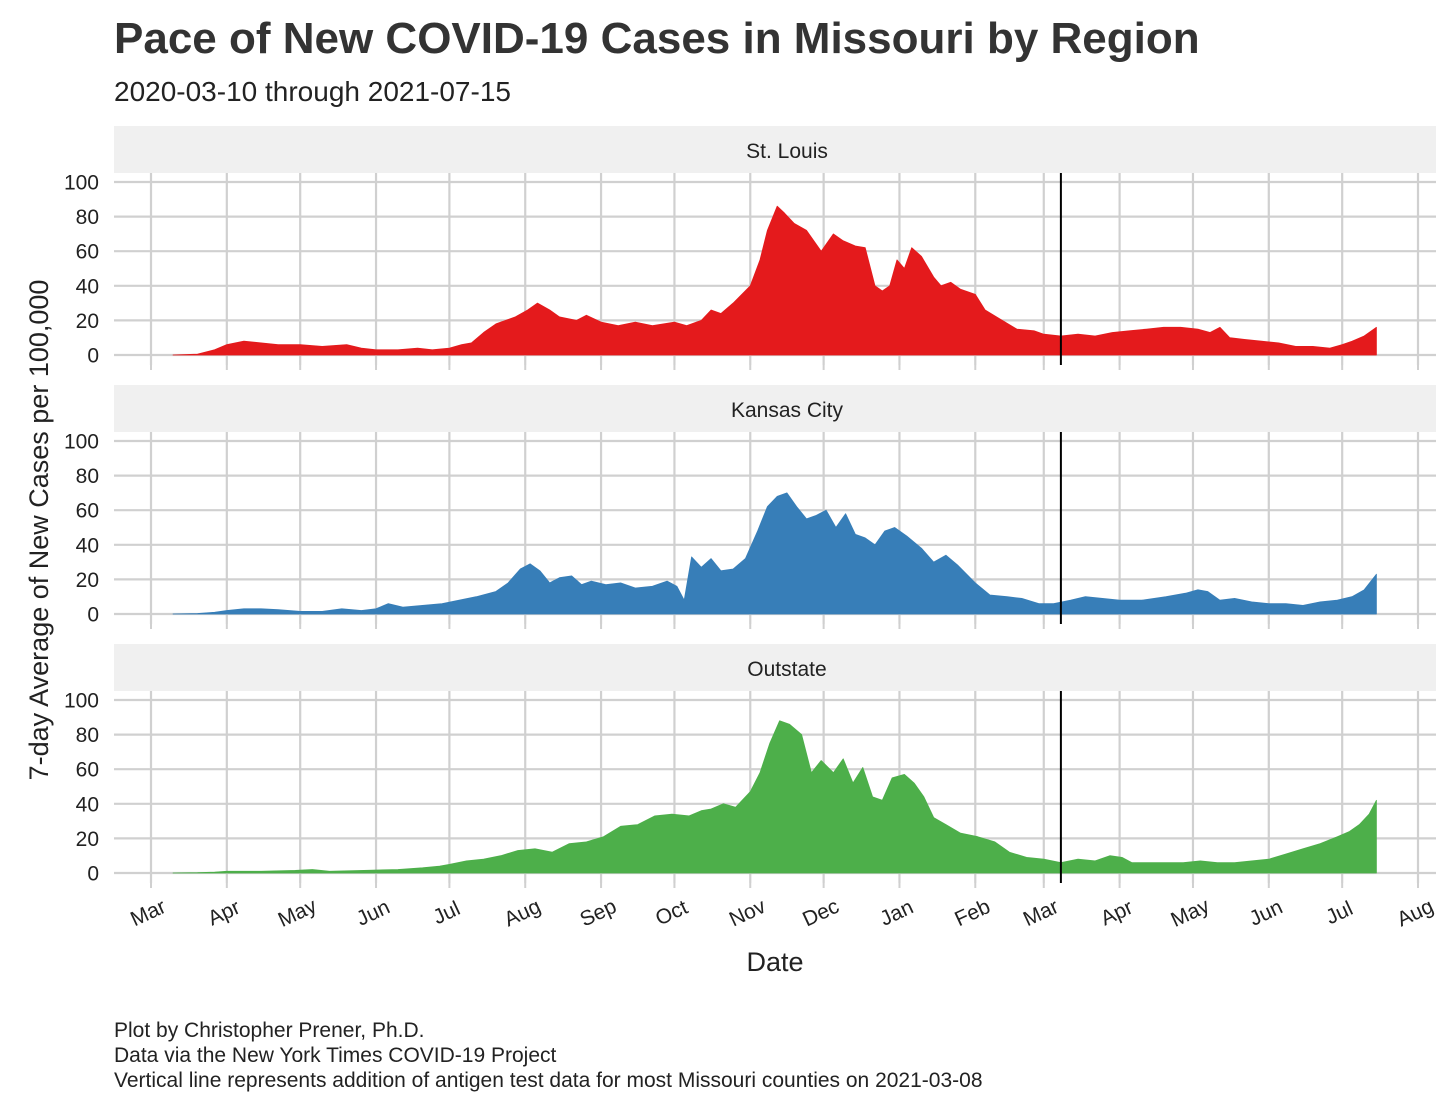 This screenshot has height=1093, width=1456. Describe the element at coordinates (821, 913) in the screenshot. I see `x-tick-label: Dec` at that location.